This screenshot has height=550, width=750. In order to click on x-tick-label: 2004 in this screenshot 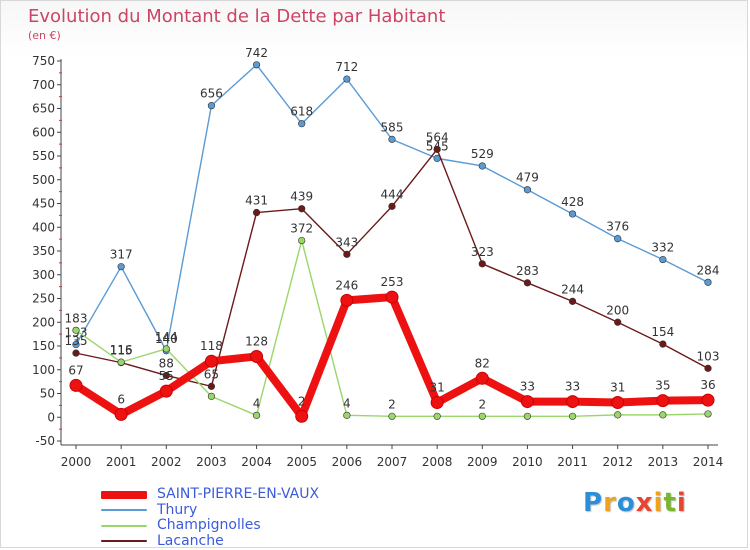, I will do `click(256, 462)`.